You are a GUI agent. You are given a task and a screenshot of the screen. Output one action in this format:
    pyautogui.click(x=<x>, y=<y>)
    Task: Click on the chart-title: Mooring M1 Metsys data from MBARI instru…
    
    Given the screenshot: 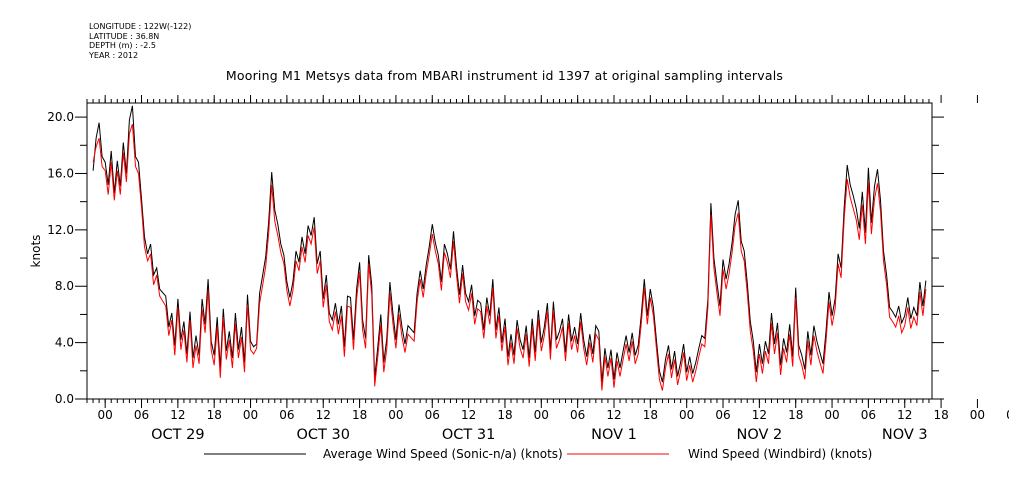 What is the action you would take?
    pyautogui.click(x=504, y=75)
    